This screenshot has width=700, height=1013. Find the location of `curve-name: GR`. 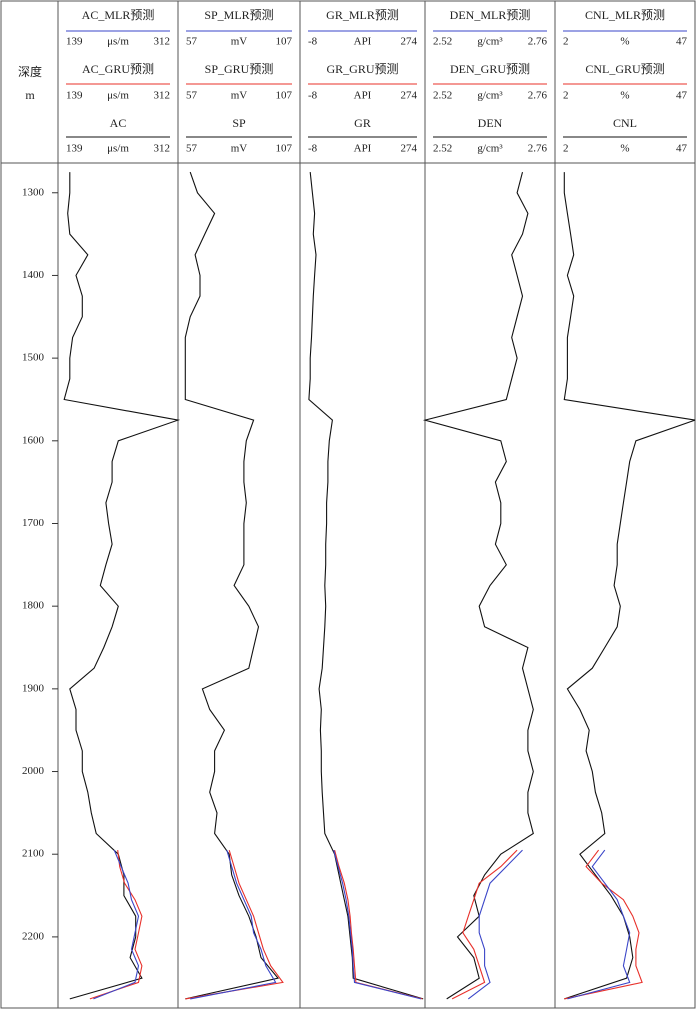

curve-name: GR is located at coordinates (362, 123).